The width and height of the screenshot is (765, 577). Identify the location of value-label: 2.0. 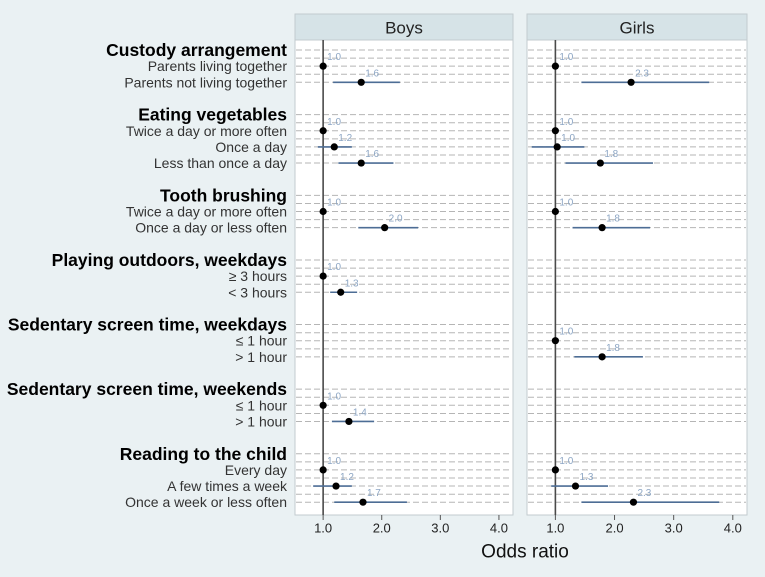
(396, 219).